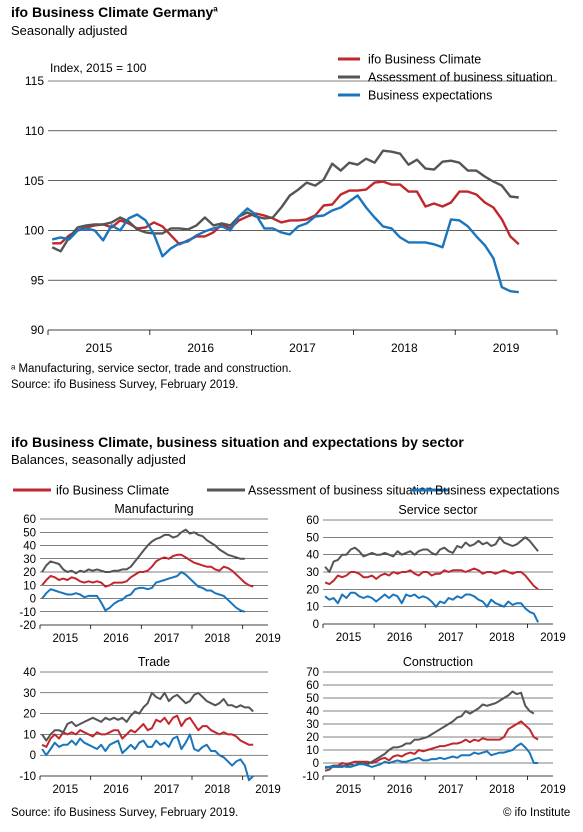  What do you see at coordinates (33, 600) in the screenshot?
I see `manufacturing-ytick-label: 0` at bounding box center [33, 600].